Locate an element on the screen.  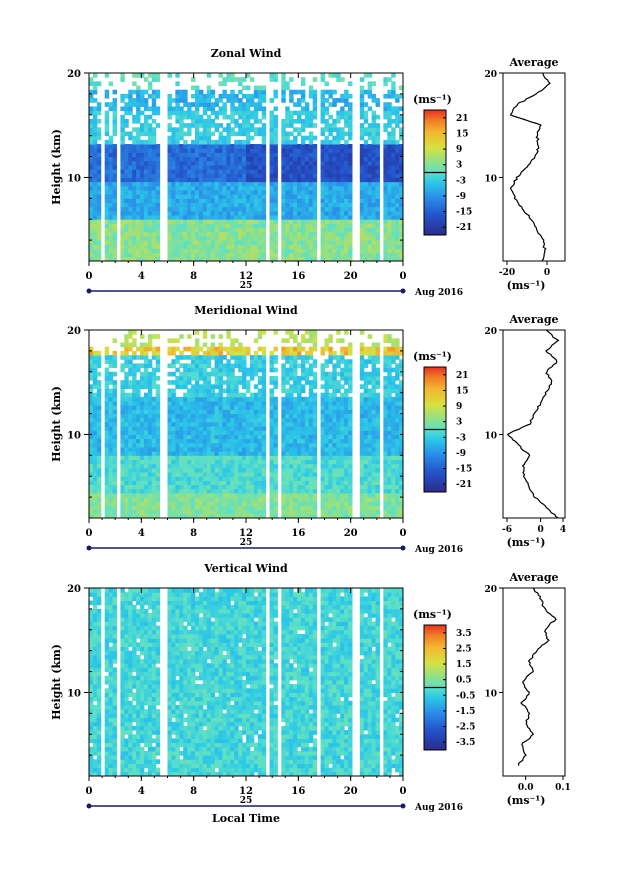
colorbar-tick-label: 15 is located at coordinates (462, 134).